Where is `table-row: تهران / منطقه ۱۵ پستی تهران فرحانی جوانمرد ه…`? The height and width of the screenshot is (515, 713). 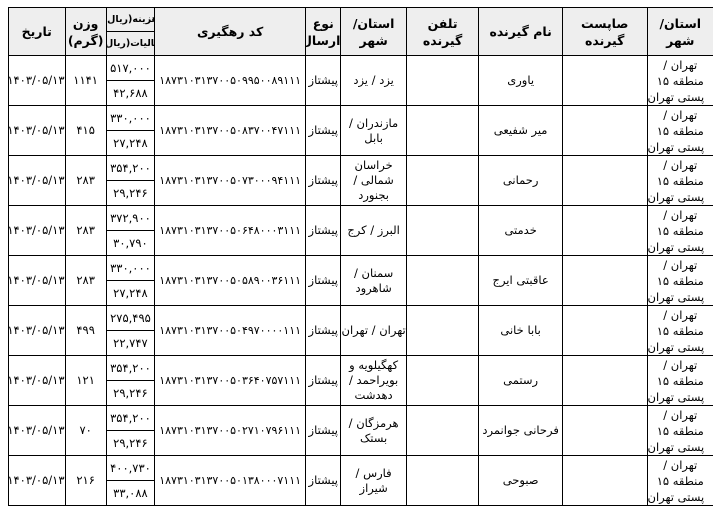
table-row: تهران / منطقه ۱۵ پستی تهران فرحانی جوانمرد ه… is located at coordinates (360, 430).